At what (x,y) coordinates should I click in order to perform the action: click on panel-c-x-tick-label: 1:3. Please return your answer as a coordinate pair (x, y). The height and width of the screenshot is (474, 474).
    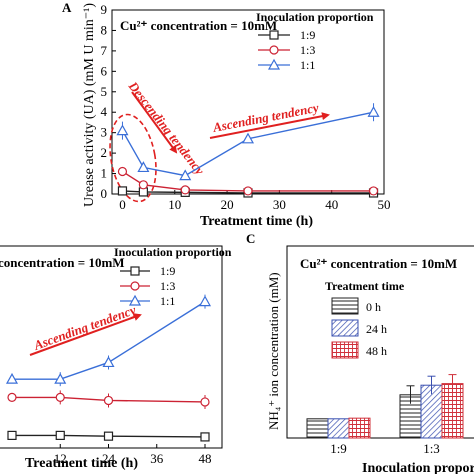
    Looking at the image, I should click on (431, 448).